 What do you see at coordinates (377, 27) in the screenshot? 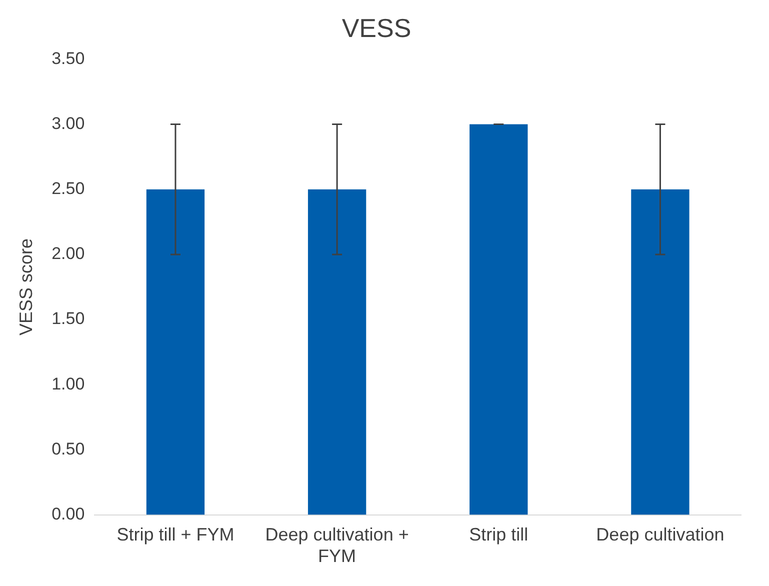
I see `chart-title: VESS` at bounding box center [377, 27].